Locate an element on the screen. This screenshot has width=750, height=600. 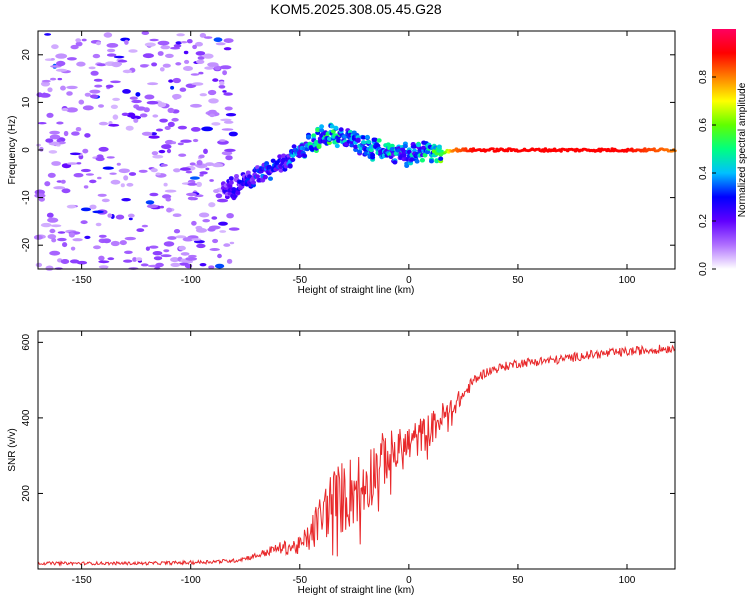
colorbar-tick-label: 0.4 is located at coordinates (703, 173).